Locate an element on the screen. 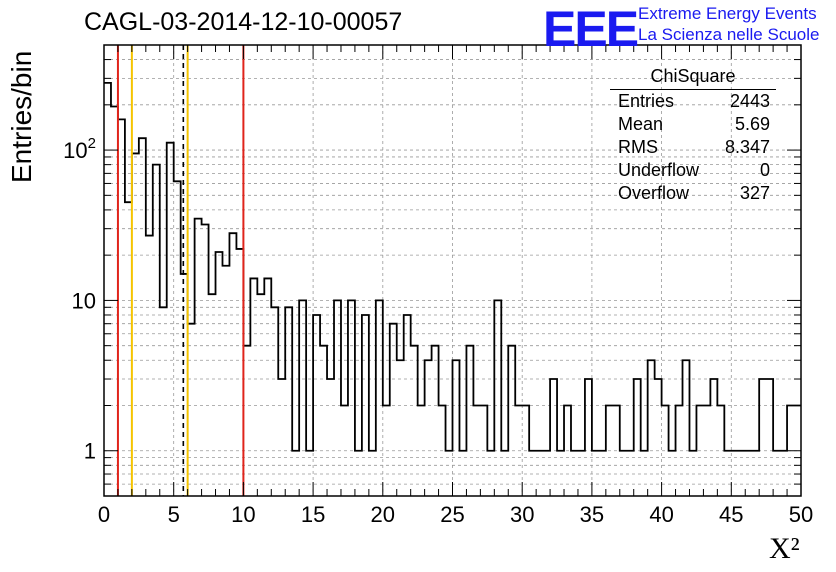 The image size is (836, 572). stats-label: Overflow is located at coordinates (654, 193).